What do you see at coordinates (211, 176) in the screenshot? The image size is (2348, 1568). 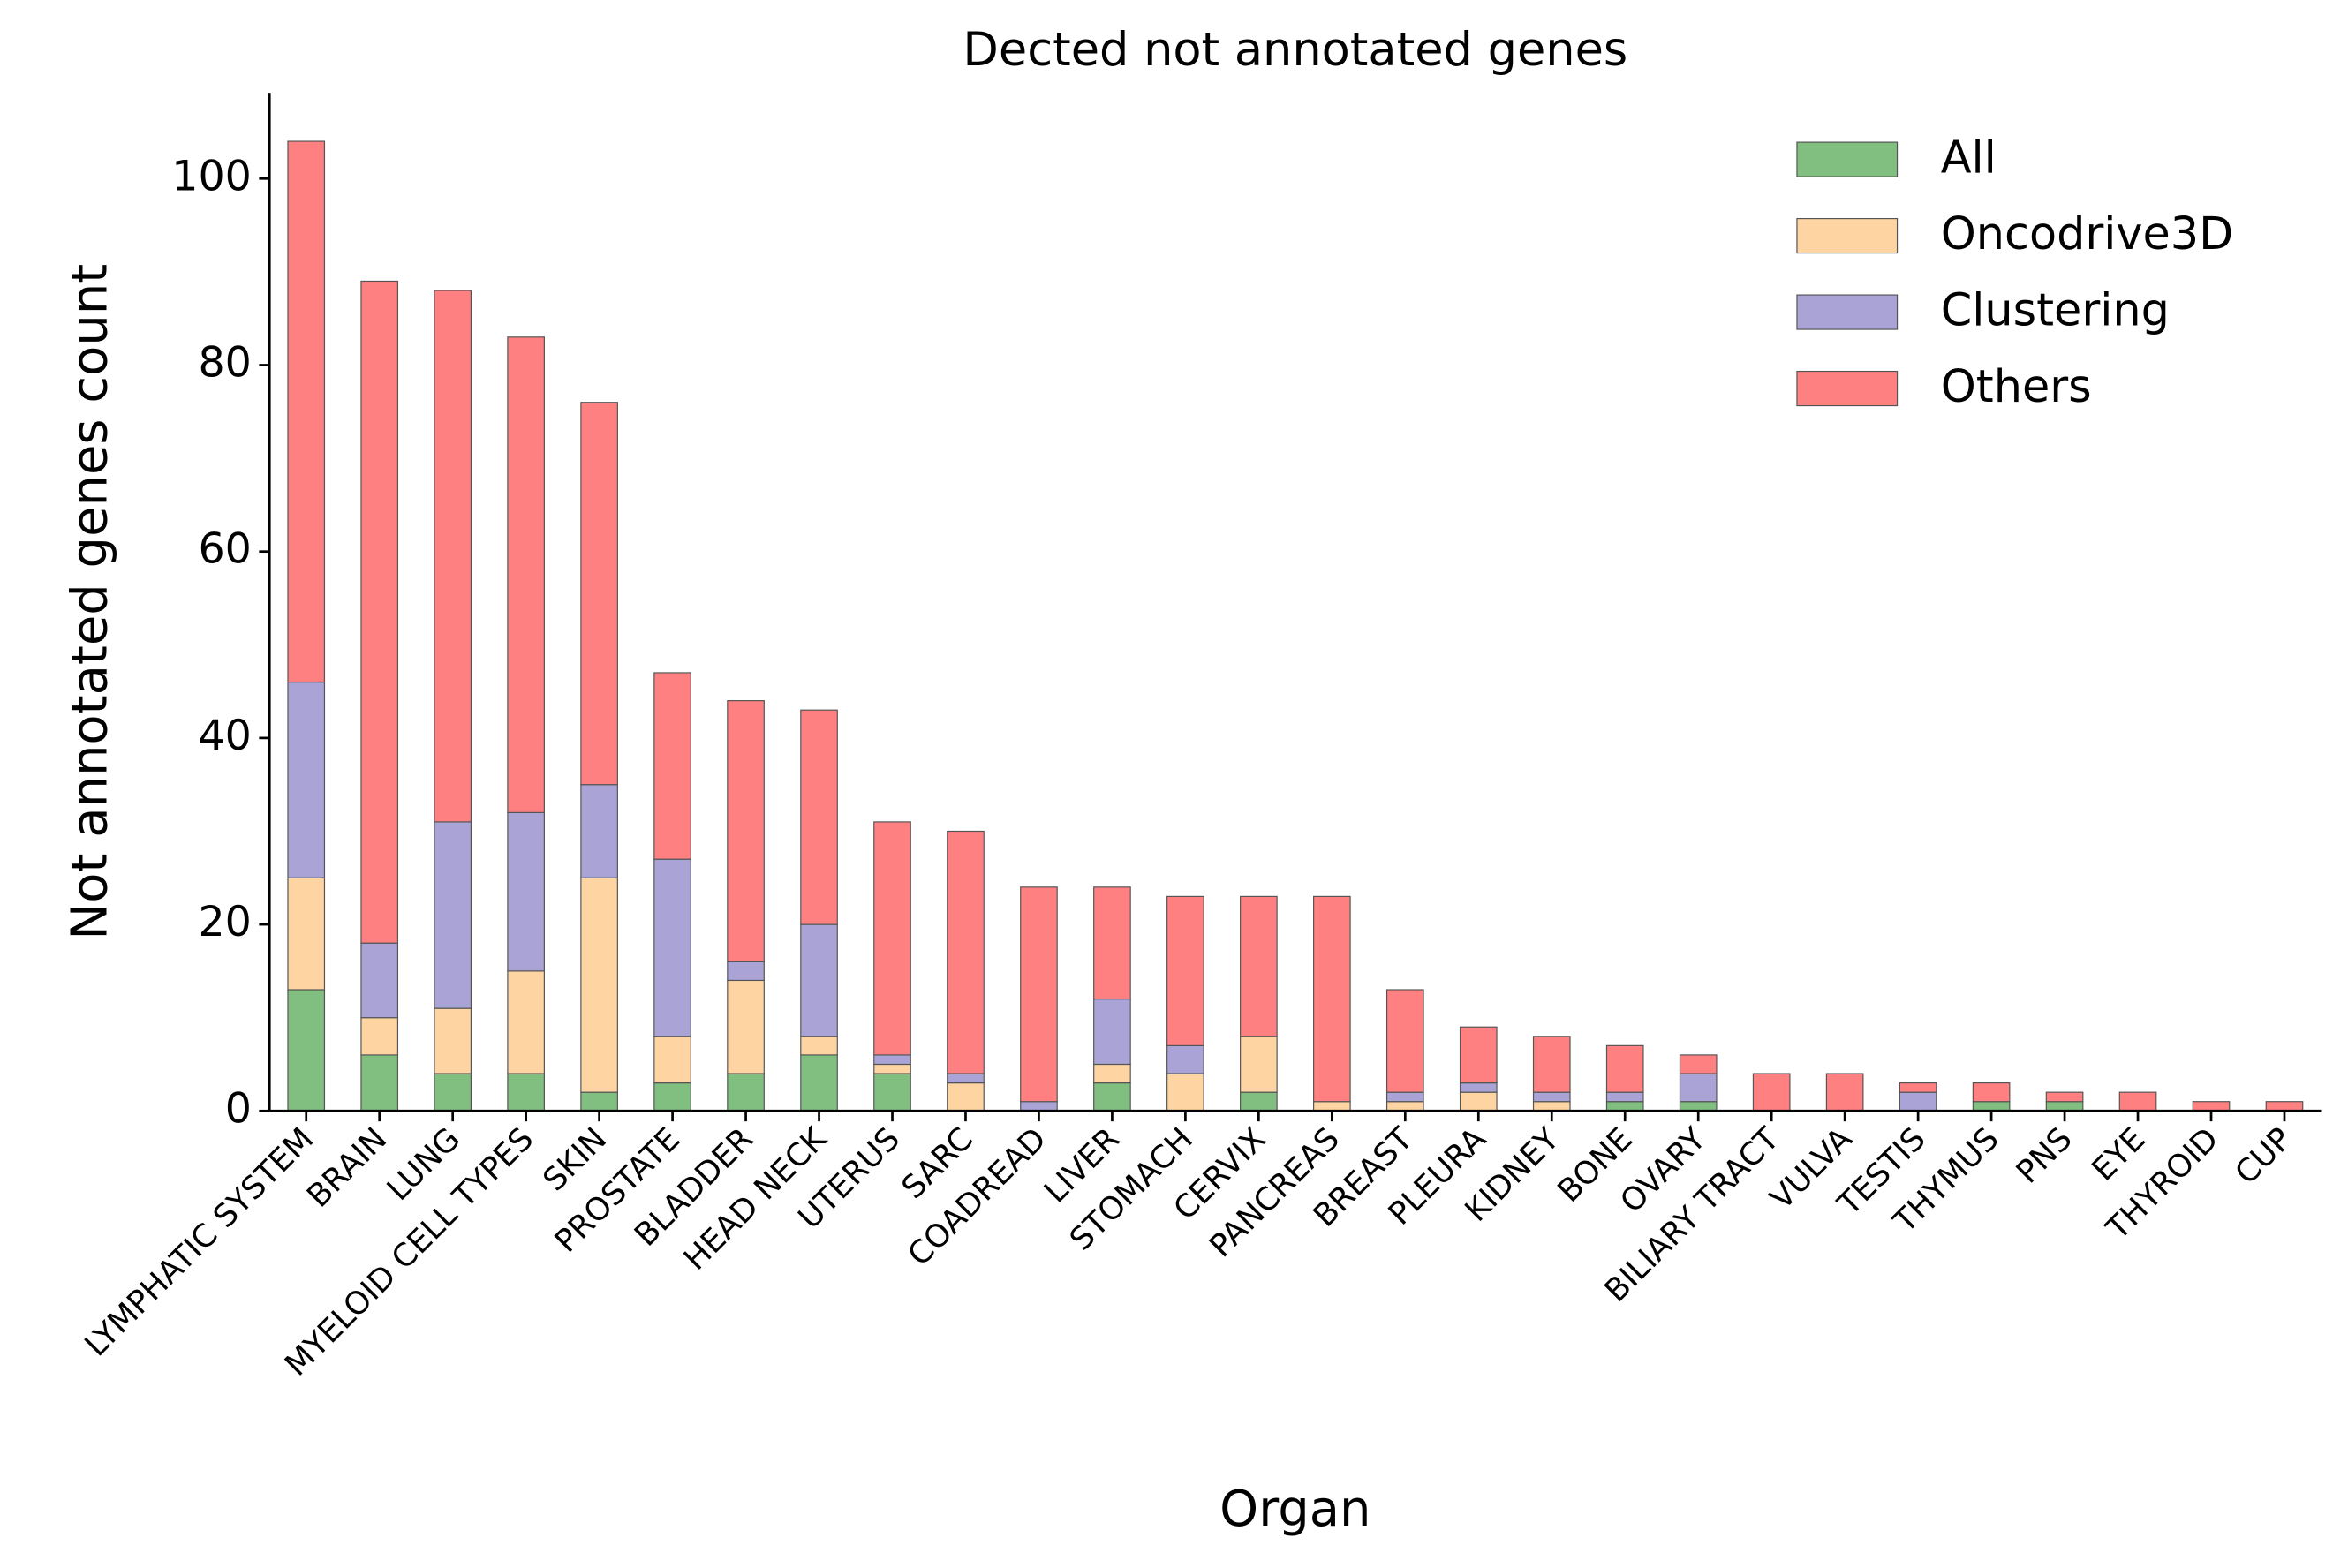 I see `y-tick-label: 100` at bounding box center [211, 176].